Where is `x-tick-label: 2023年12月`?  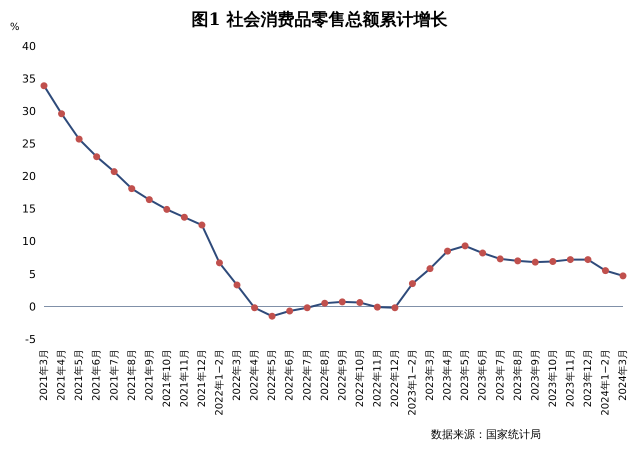
x-tick-label: 2023年12月 is located at coordinates (588, 378).